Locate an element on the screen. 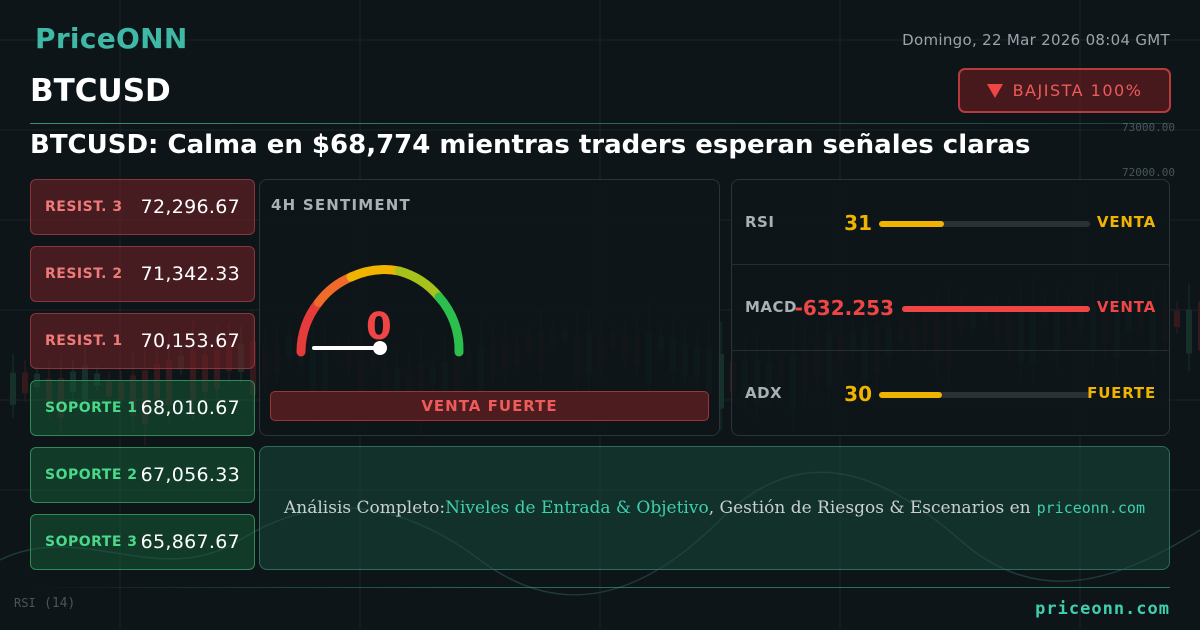  indicator-name: RSI is located at coordinates (760, 222).